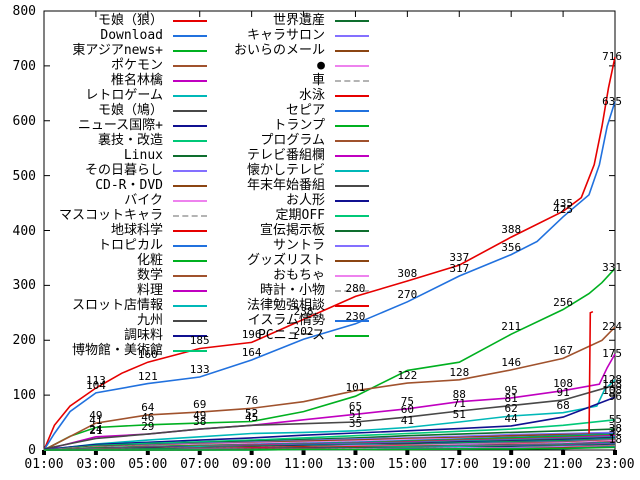 This screenshot has width=640, height=480. I want to click on legend-label: 年末年始番組, so click(285, 185).